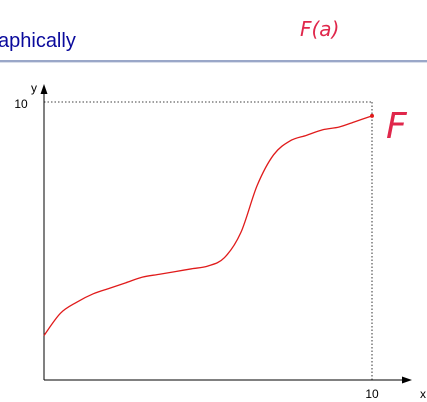 This screenshot has height=402, width=427. I want to click on slide-title: aphically, so click(38, 41).